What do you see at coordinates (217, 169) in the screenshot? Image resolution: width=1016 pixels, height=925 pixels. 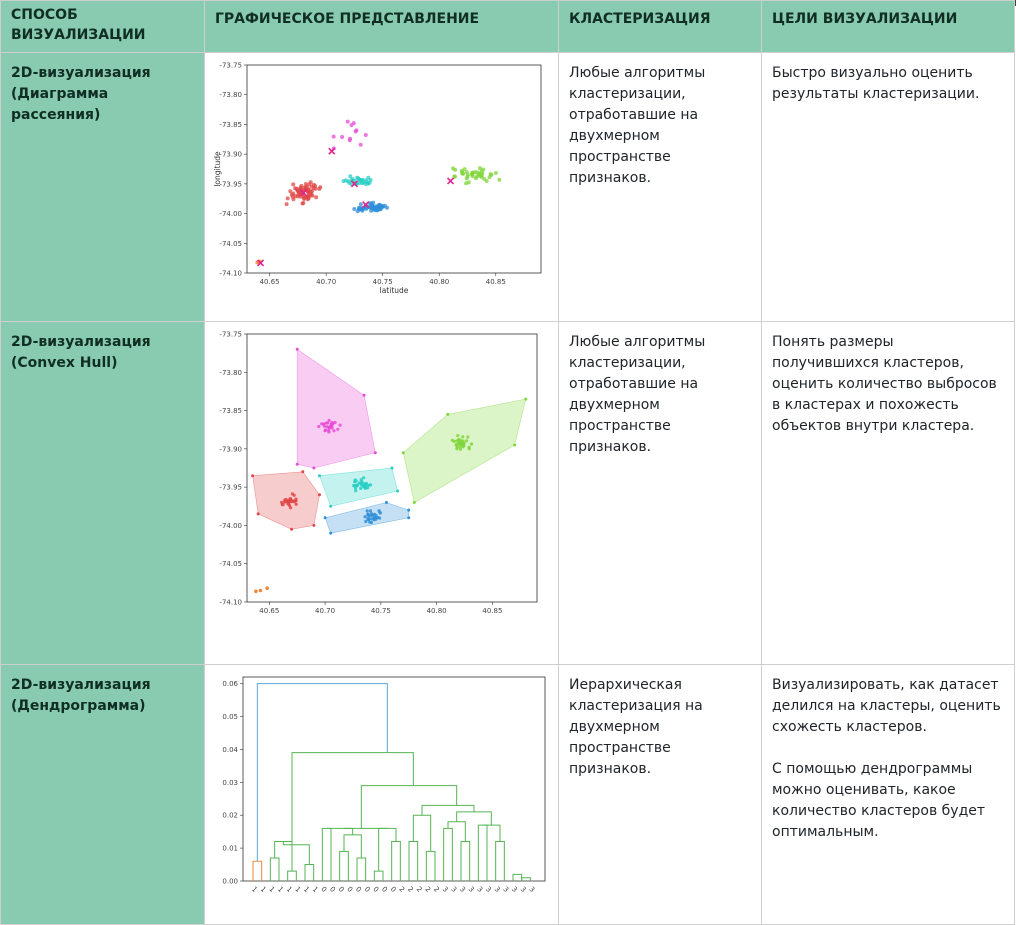 I see `y-axis-label: longitude` at bounding box center [217, 169].